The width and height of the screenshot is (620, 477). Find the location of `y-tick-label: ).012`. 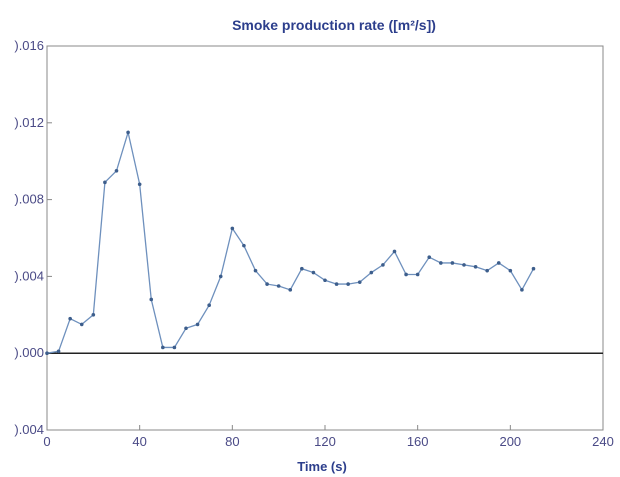

y-tick-label: ).012 is located at coordinates (29, 122).